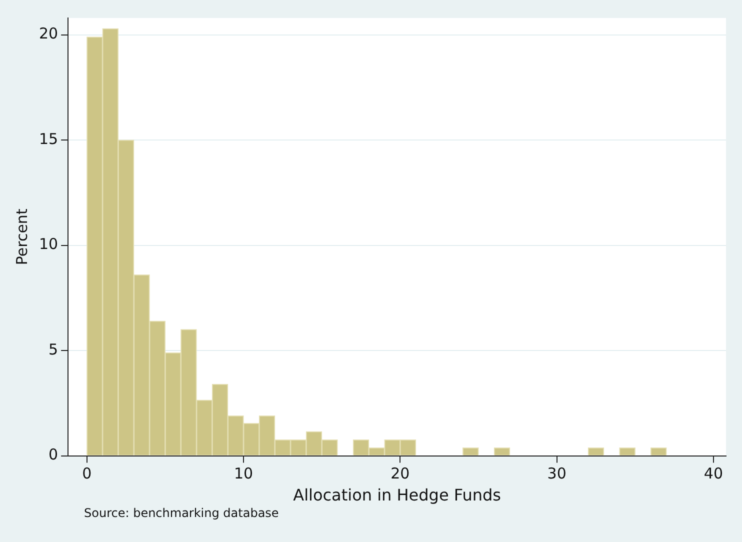  What do you see at coordinates (400, 473) in the screenshot?
I see `x-tick-label: 20` at bounding box center [400, 473].